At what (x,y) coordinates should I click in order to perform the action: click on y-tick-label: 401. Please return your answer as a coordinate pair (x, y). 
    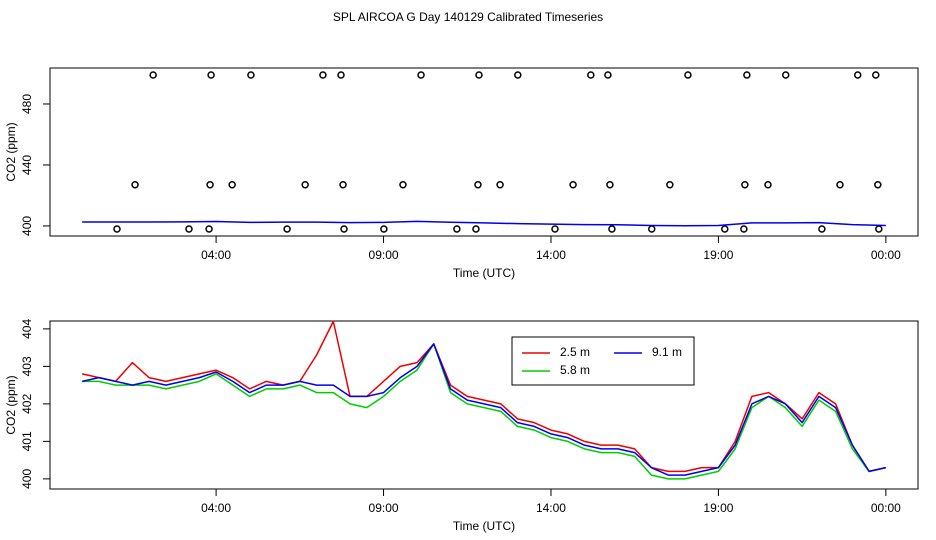
    Looking at the image, I should click on (27, 441).